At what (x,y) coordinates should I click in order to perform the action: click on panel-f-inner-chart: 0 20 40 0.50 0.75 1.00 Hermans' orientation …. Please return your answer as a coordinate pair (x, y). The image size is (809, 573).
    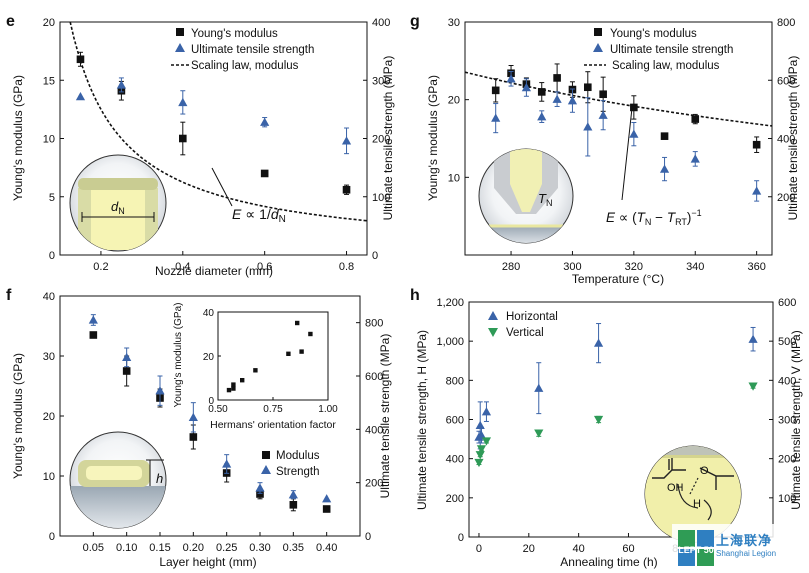
    Looking at the image, I should click on (255, 367).